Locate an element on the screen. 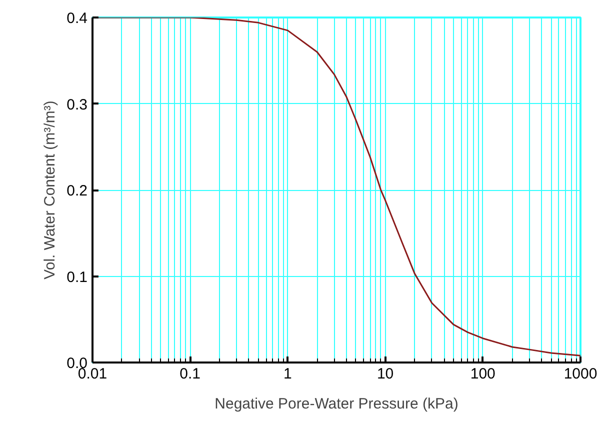 Image resolution: width=600 pixels, height=434 pixels. x-tick-label: 1 is located at coordinates (288, 374).